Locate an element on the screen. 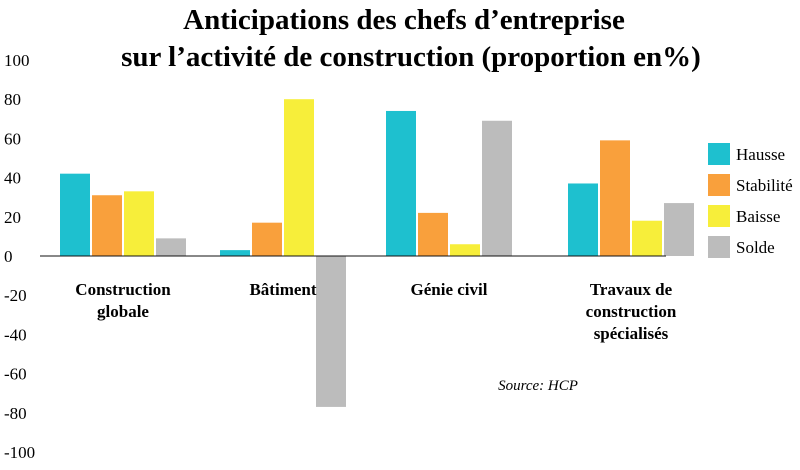  y-tick-label: -60 is located at coordinates (15, 374).